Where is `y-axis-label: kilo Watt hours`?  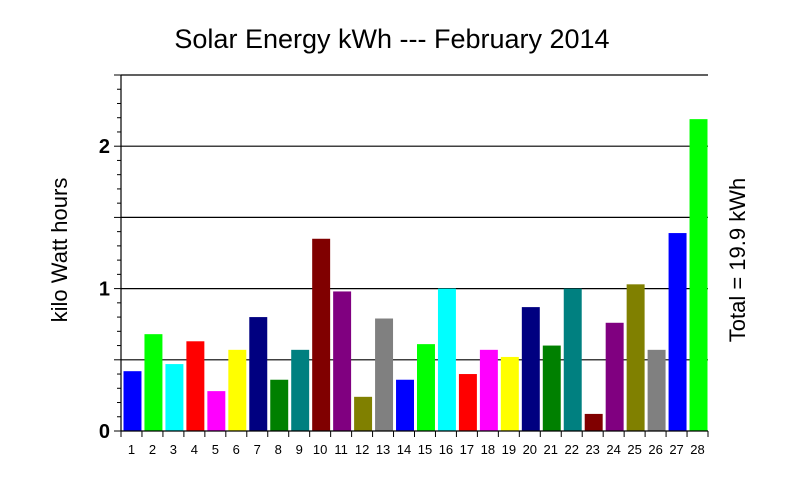 y-axis-label: kilo Watt hours is located at coordinates (59, 250).